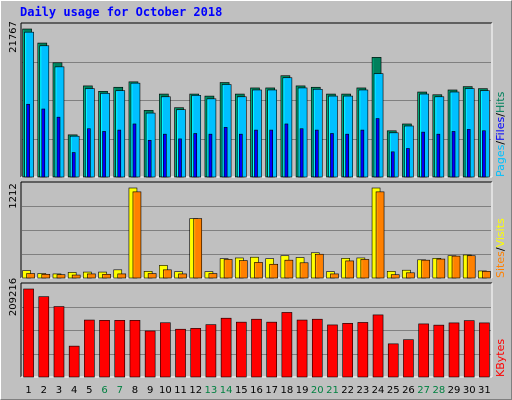  I want to click on legend-hits: Hits, so click(500, 102).